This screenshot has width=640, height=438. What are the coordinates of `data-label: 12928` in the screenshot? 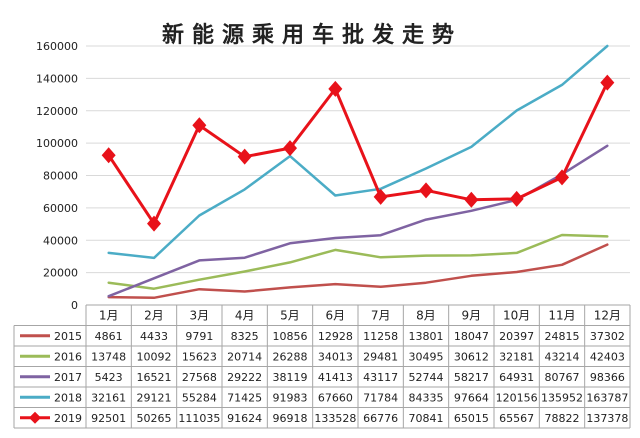 It's located at (335, 336).